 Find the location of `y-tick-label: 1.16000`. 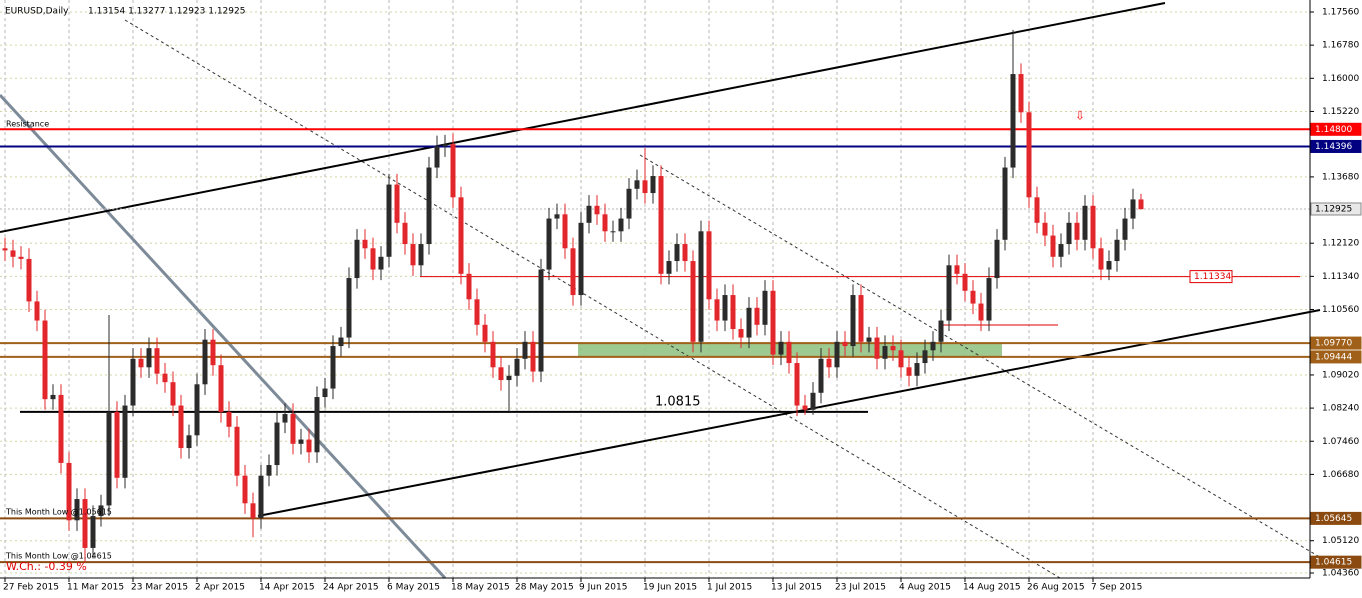

y-tick-label: 1.16000 is located at coordinates (1340, 79).